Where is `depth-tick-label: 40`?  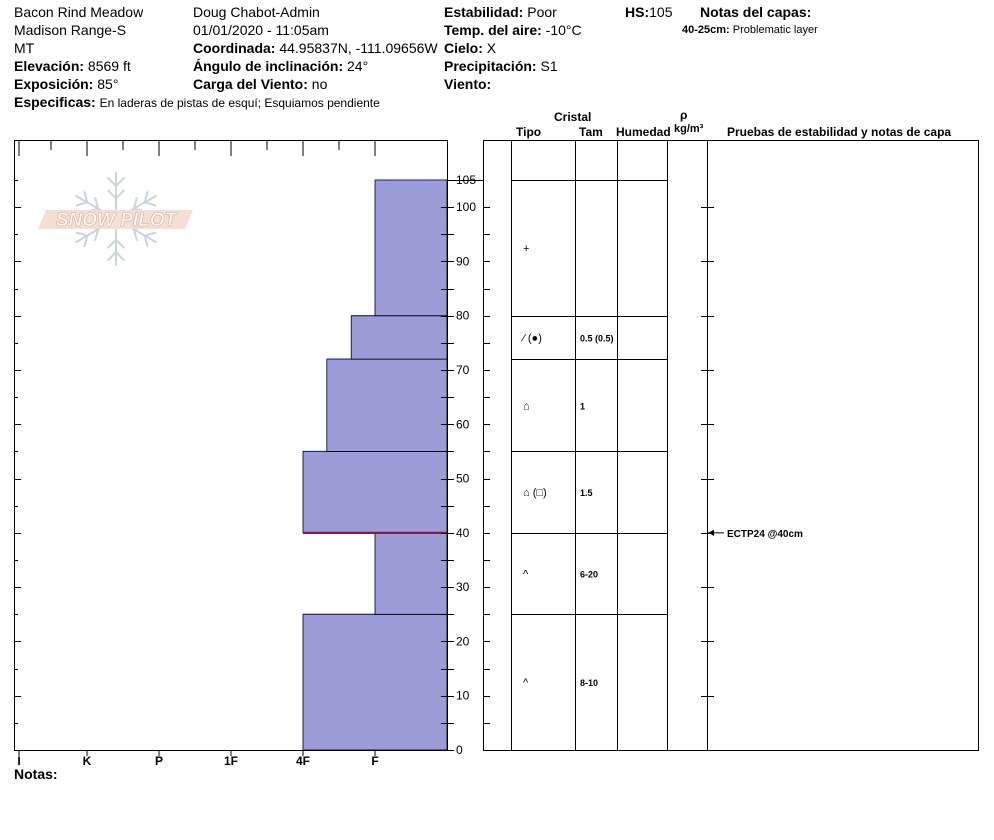
depth-tick-label: 40 is located at coordinates (463, 533).